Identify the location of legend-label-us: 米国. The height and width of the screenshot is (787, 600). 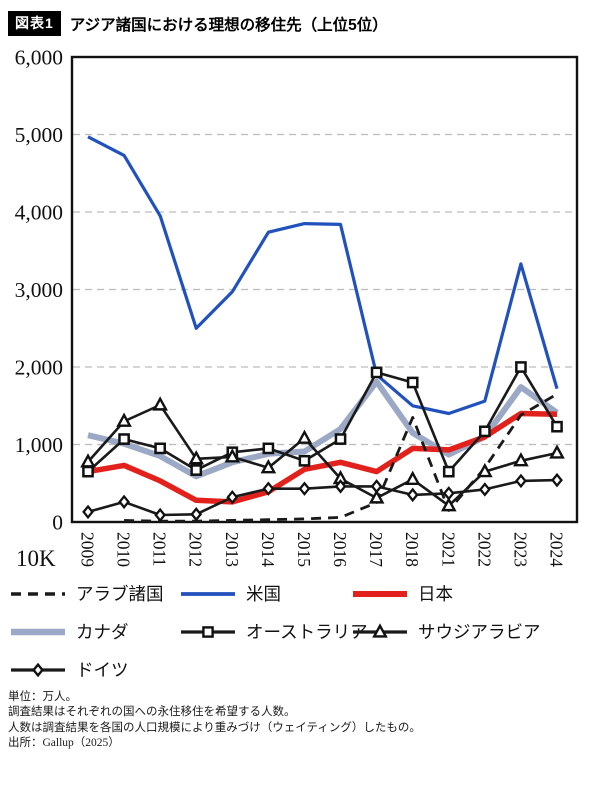
(263, 594).